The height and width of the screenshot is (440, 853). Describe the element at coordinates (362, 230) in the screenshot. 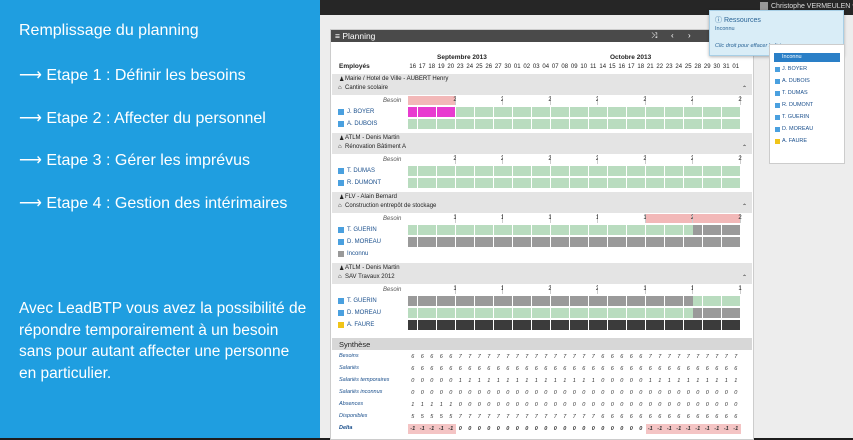

I see `employee-name: T. GUERIN` at that location.